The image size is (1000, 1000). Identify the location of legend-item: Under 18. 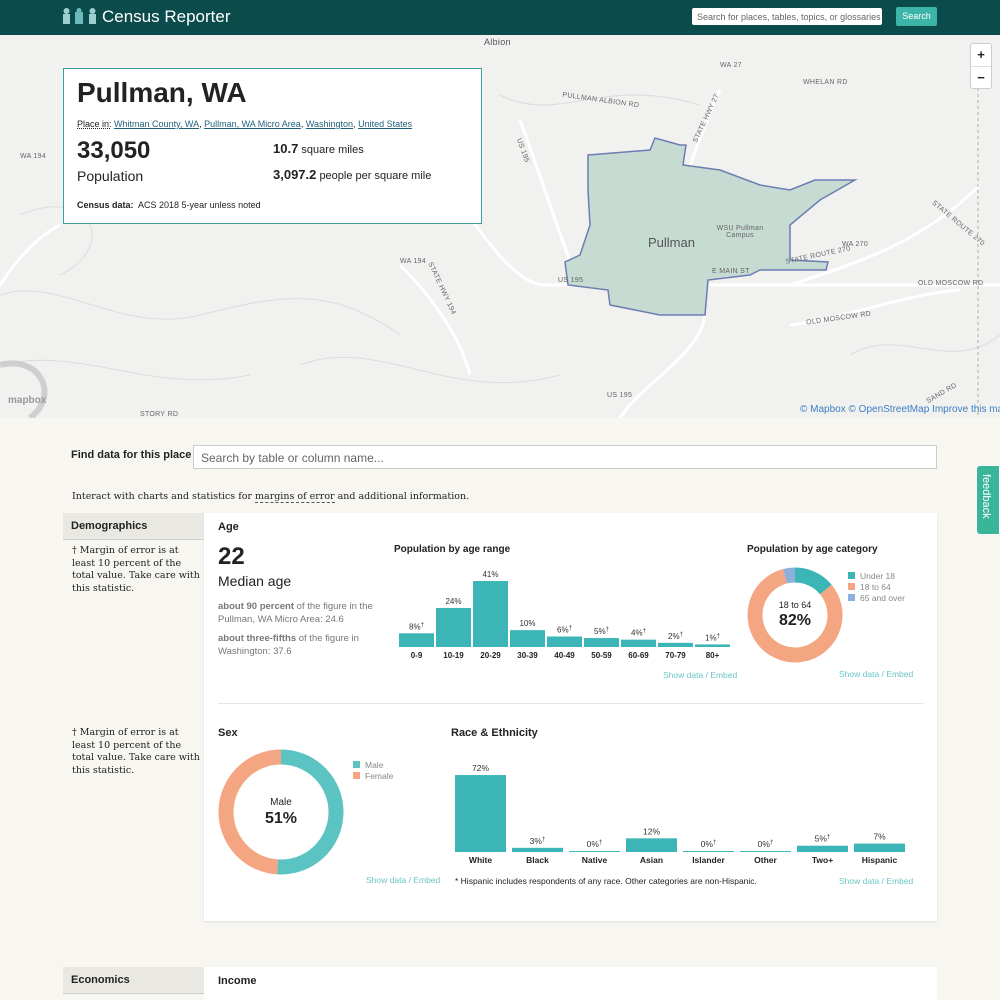
(876, 575).